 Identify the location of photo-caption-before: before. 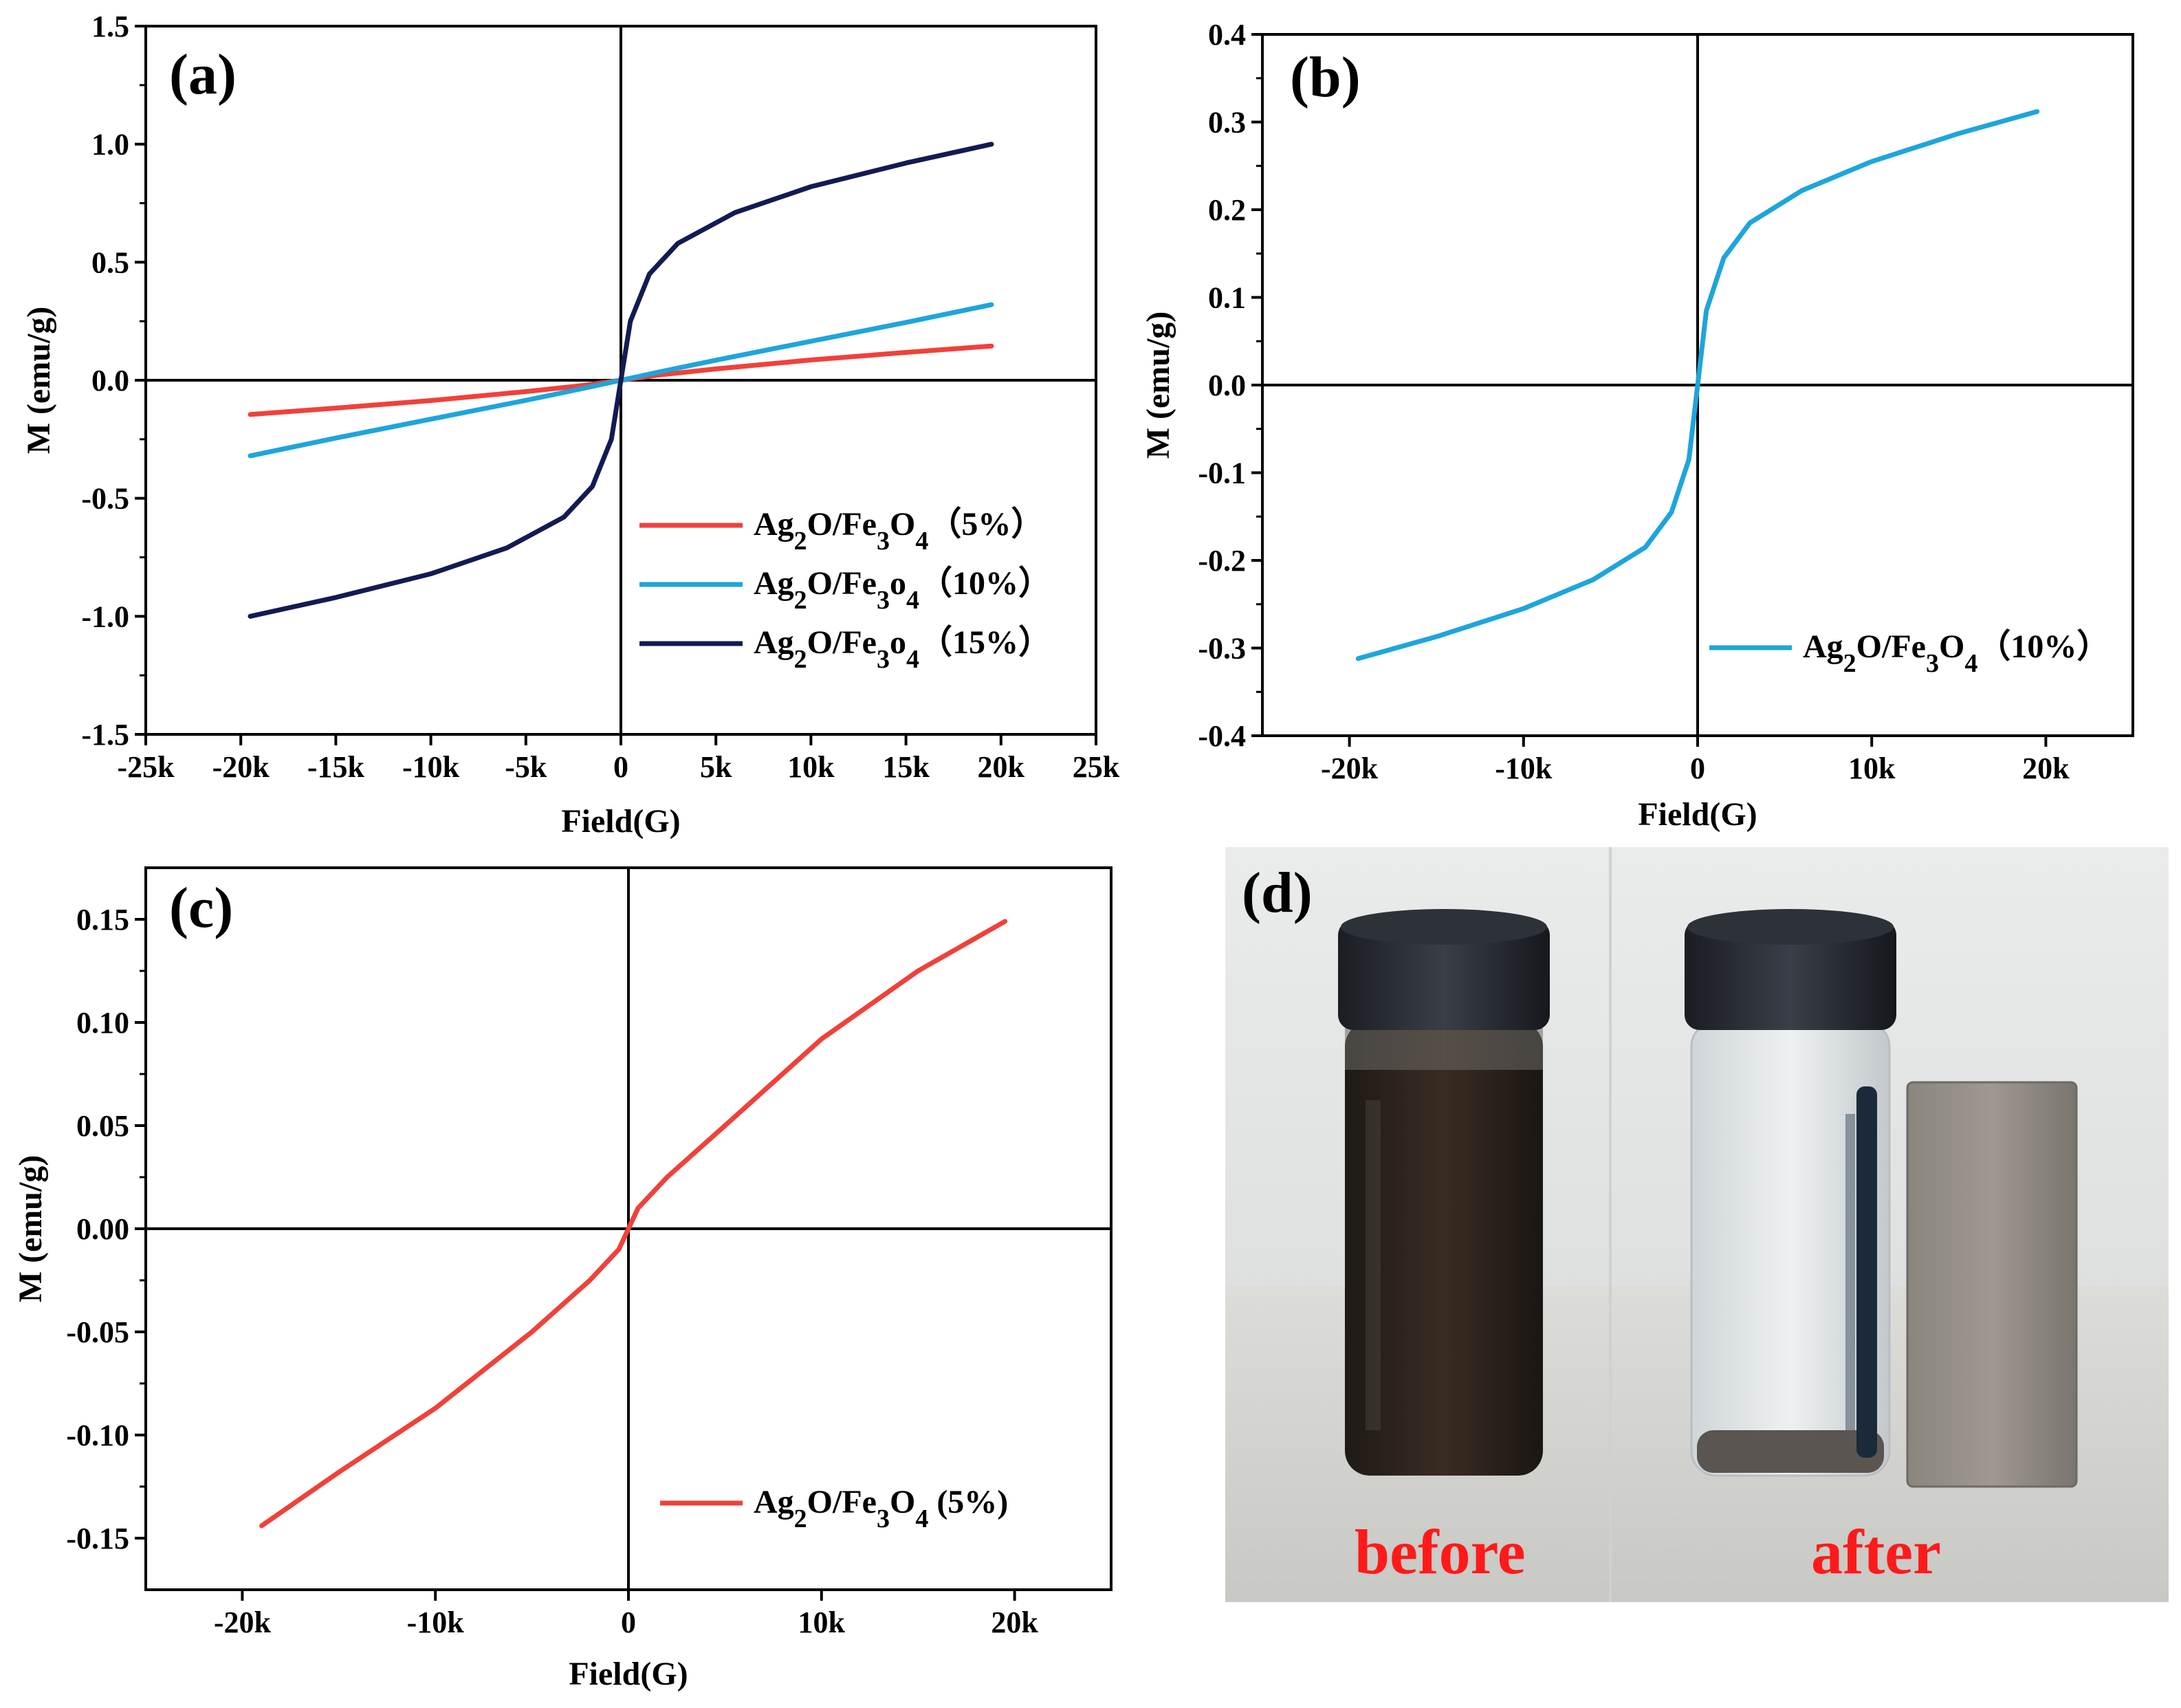
(1440, 1552).